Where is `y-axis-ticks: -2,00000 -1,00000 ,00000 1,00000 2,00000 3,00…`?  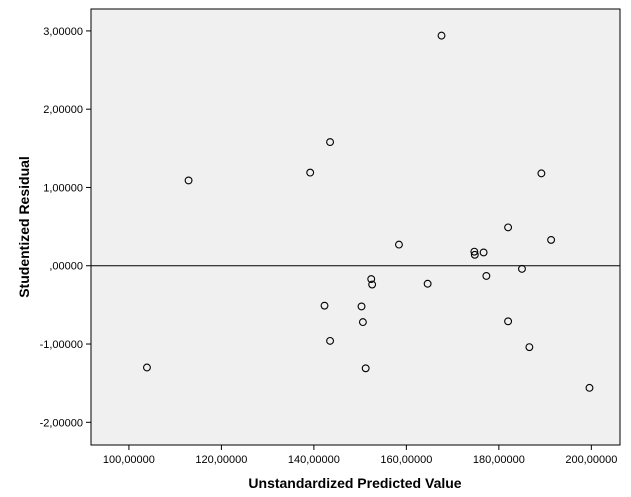
y-axis-ticks: -2,00000 -1,00000 ,00000 1,00000 2,00000 3,00… is located at coordinates (65, 227).